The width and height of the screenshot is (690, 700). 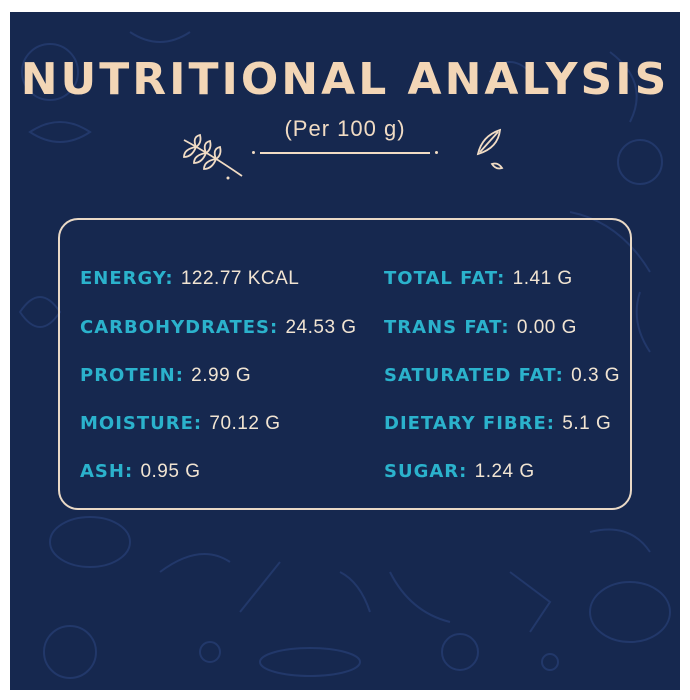 What do you see at coordinates (136, 375) in the screenshot?
I see `nutrient-label: PROTEIN:` at bounding box center [136, 375].